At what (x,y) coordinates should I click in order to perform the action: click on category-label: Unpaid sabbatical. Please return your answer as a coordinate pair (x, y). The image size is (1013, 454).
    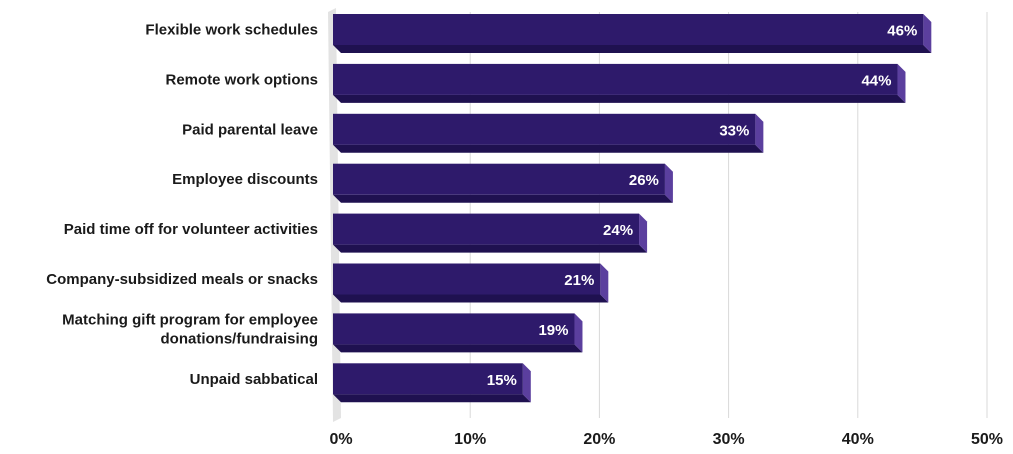
    Looking at the image, I should click on (254, 379).